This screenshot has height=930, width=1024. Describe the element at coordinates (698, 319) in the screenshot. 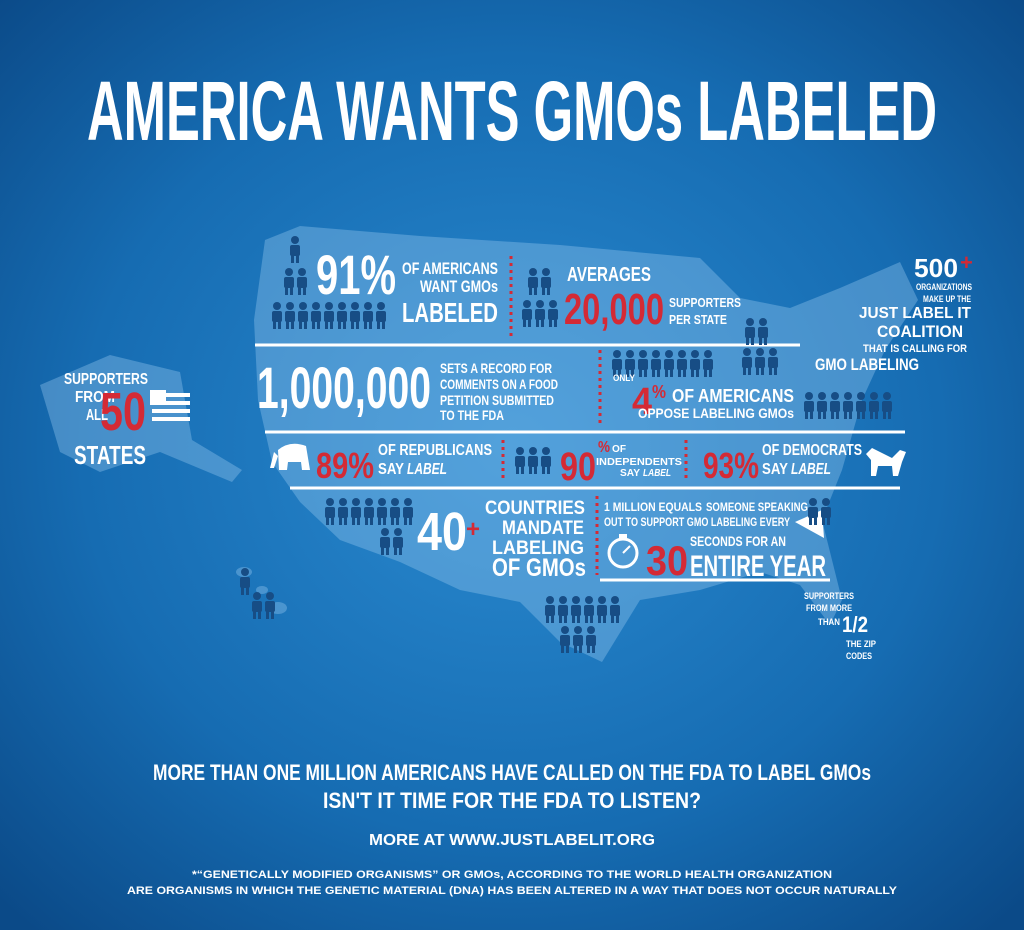

I see `stat-text: PER STATE` at that location.